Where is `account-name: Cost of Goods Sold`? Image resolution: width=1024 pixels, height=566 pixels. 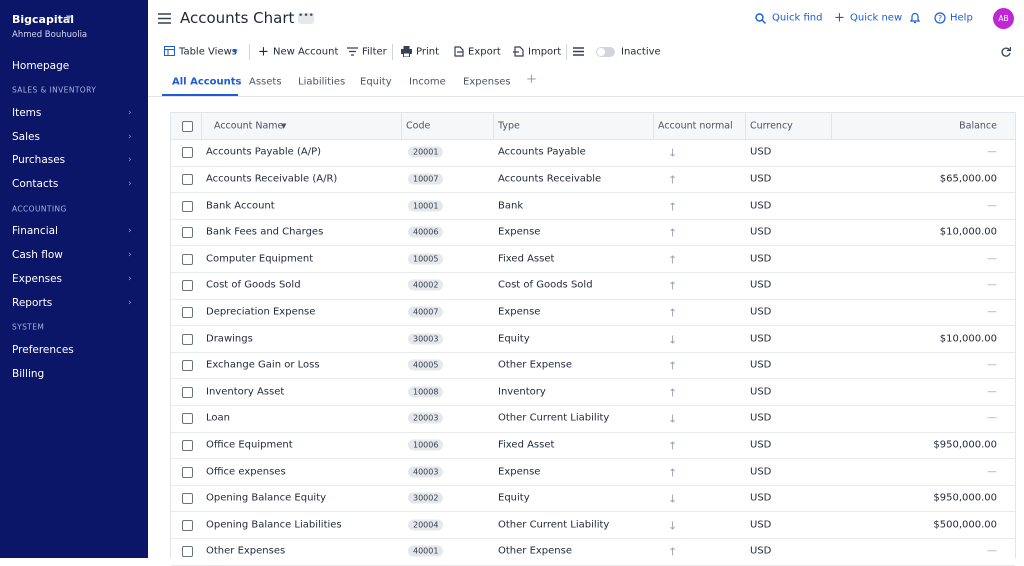 account-name: Cost of Goods Sold is located at coordinates (253, 285).